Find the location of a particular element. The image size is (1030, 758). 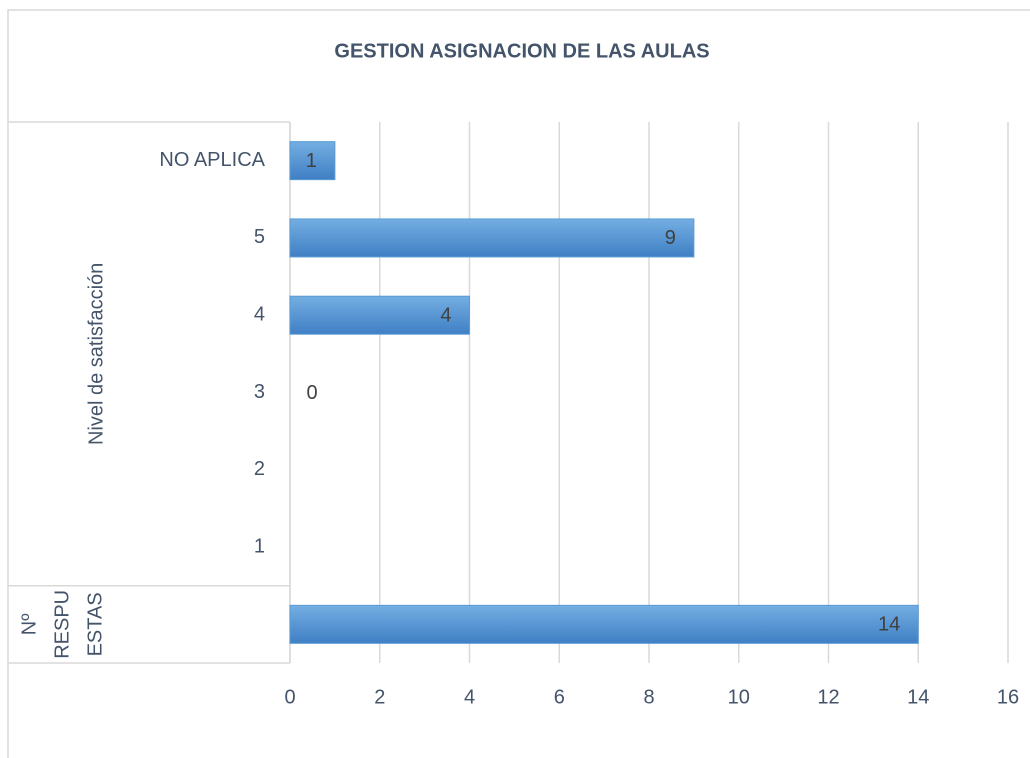

chart-title: GESTION ASIGNACION DE LAS AULAS is located at coordinates (521, 51).